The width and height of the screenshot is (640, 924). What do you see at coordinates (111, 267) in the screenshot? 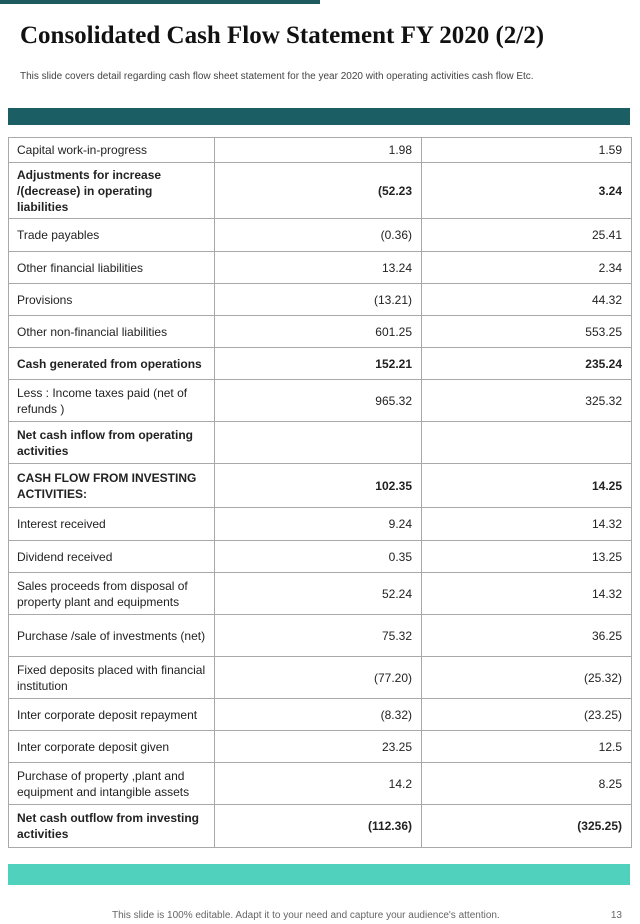
I see `row-label: Other financial liabilities` at bounding box center [111, 267].